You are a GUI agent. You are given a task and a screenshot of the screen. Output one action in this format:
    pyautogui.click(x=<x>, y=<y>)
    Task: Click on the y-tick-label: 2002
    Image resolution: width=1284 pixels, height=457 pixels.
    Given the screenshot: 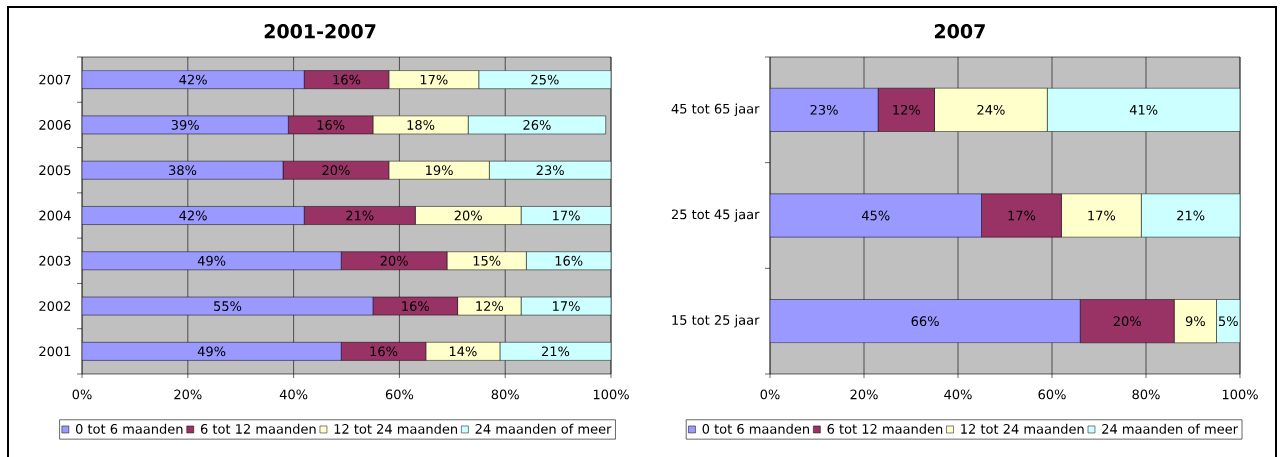 What is the action you would take?
    pyautogui.click(x=55, y=306)
    